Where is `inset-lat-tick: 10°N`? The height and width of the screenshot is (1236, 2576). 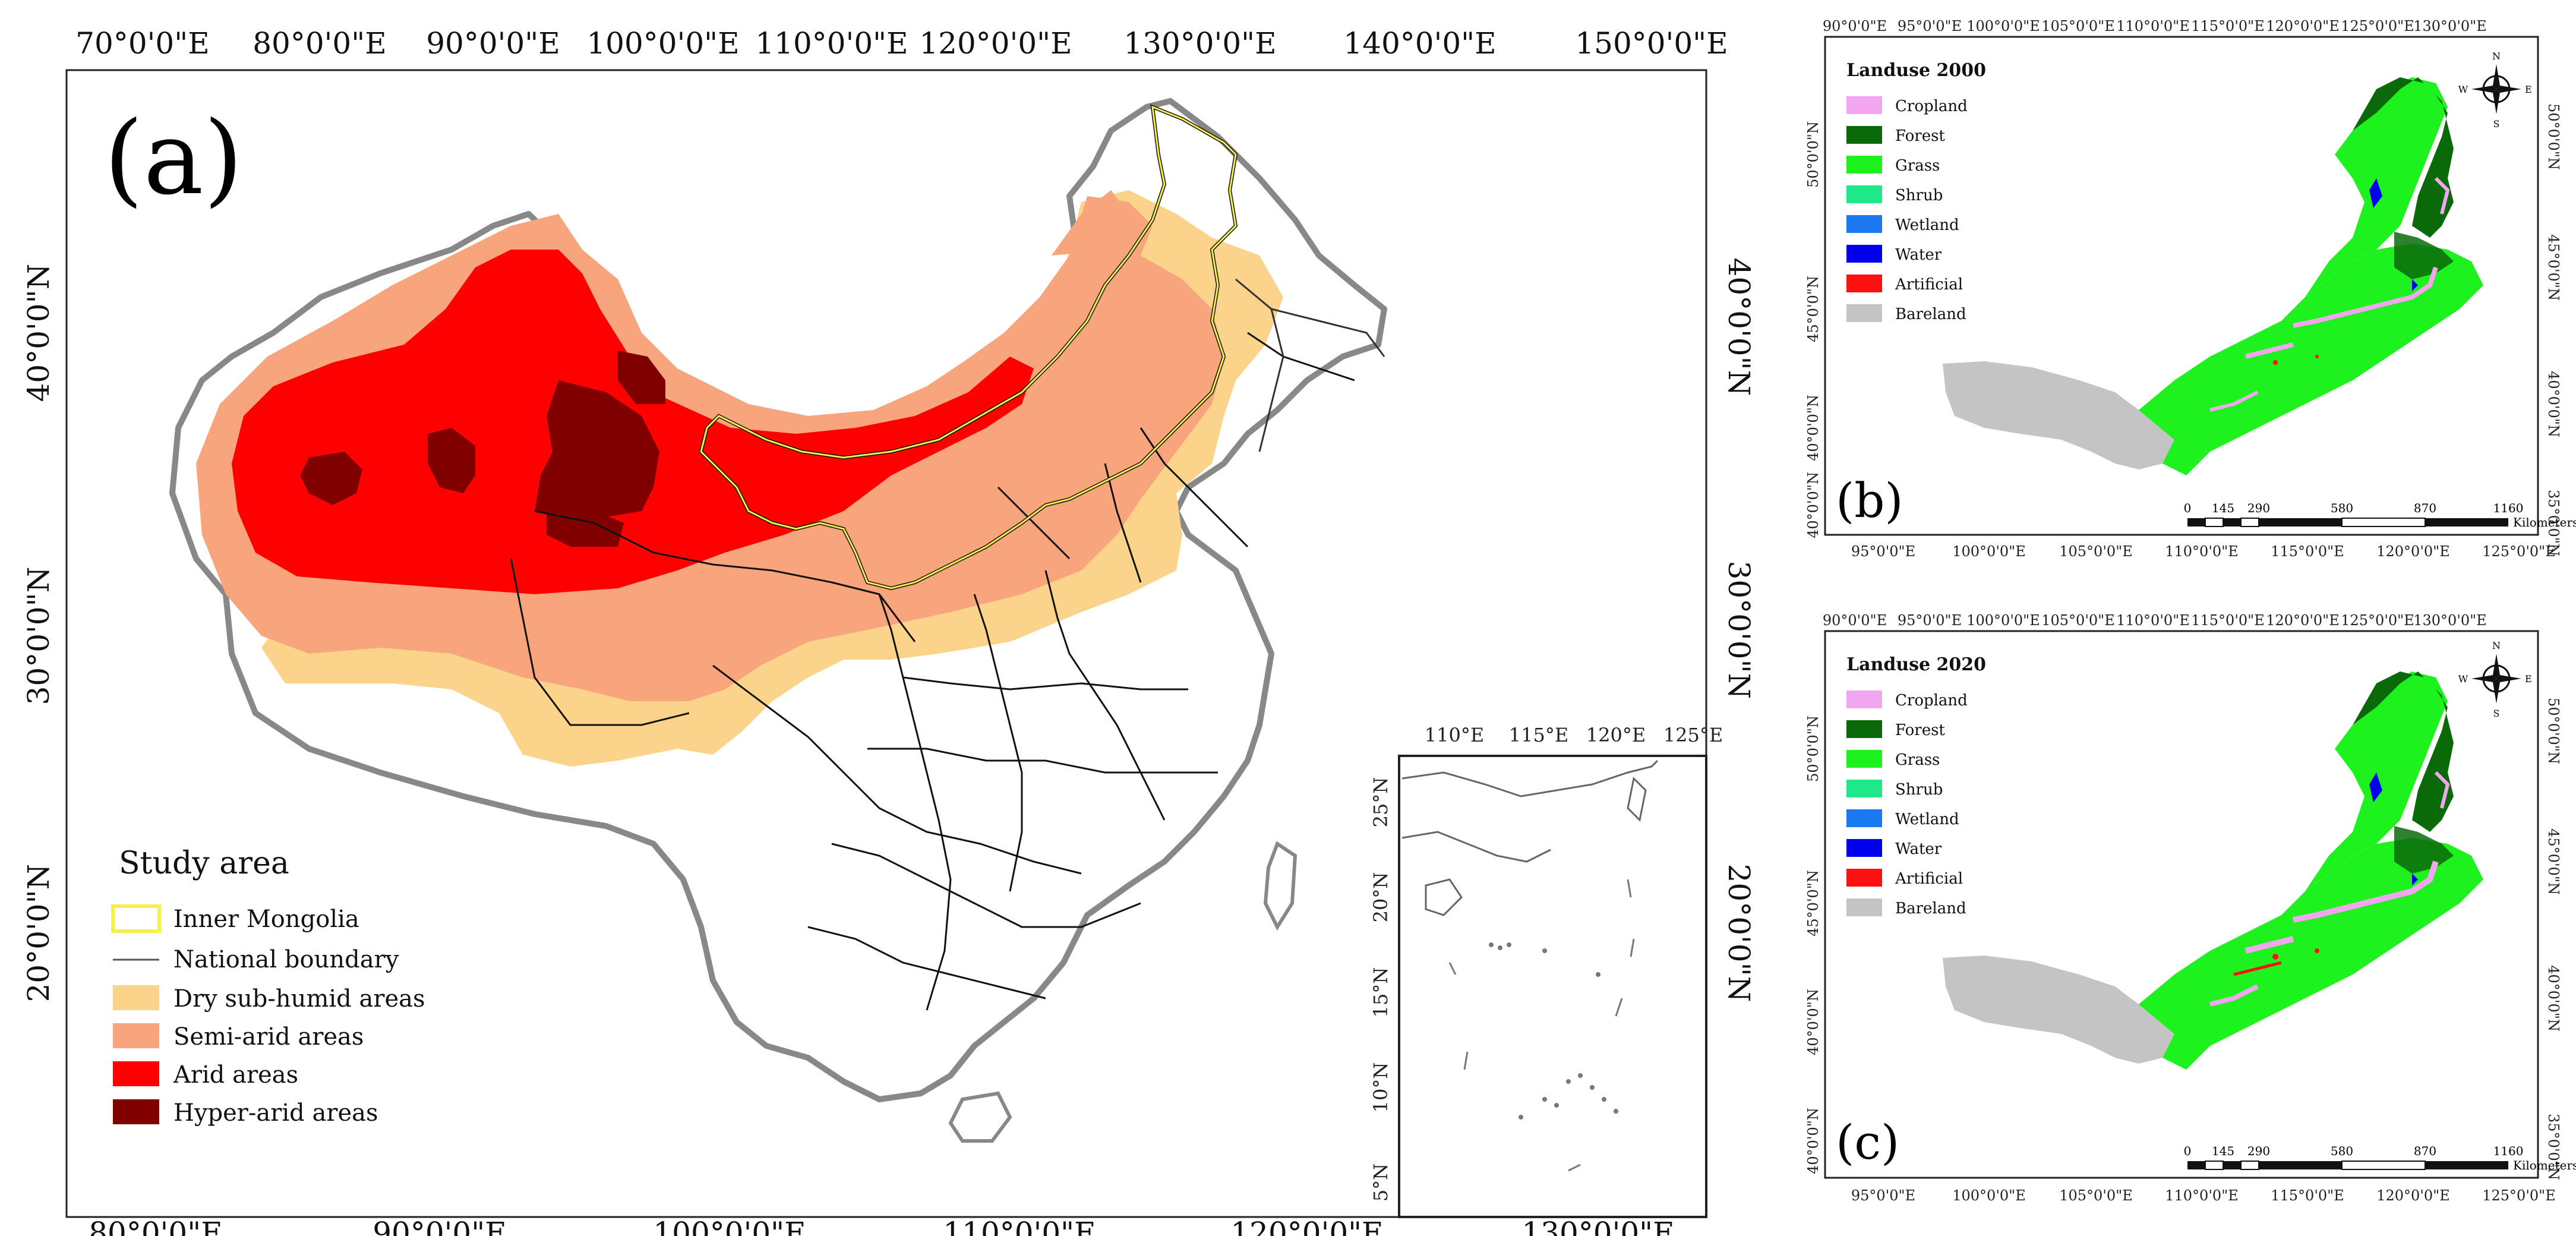 inset-lat-tick: 10°N is located at coordinates (1380, 1087).